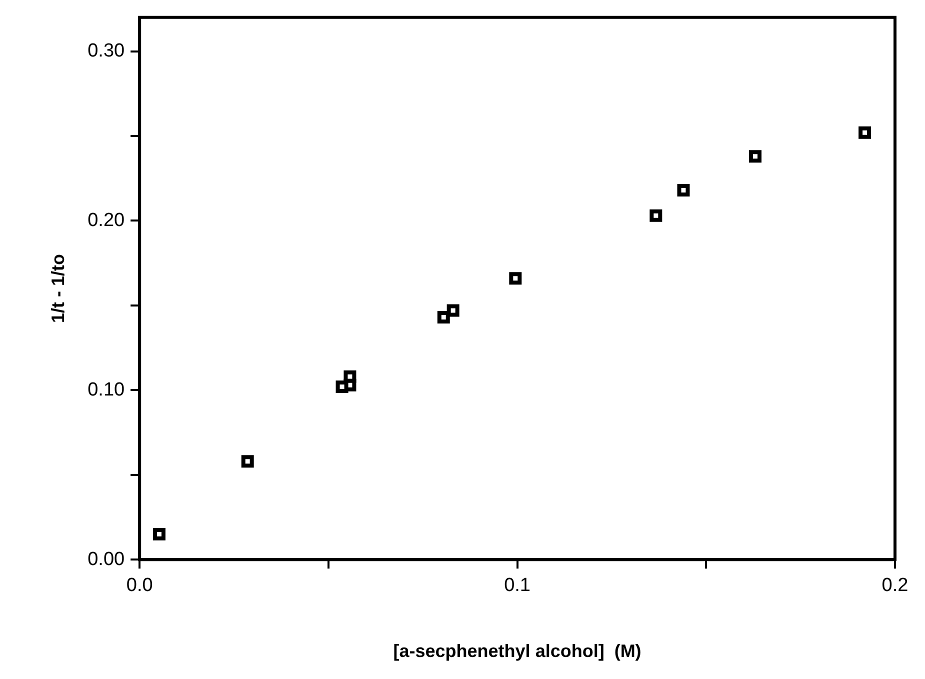 The height and width of the screenshot is (679, 925). What do you see at coordinates (106, 220) in the screenshot?
I see `y-tick-label: 0.20` at bounding box center [106, 220].